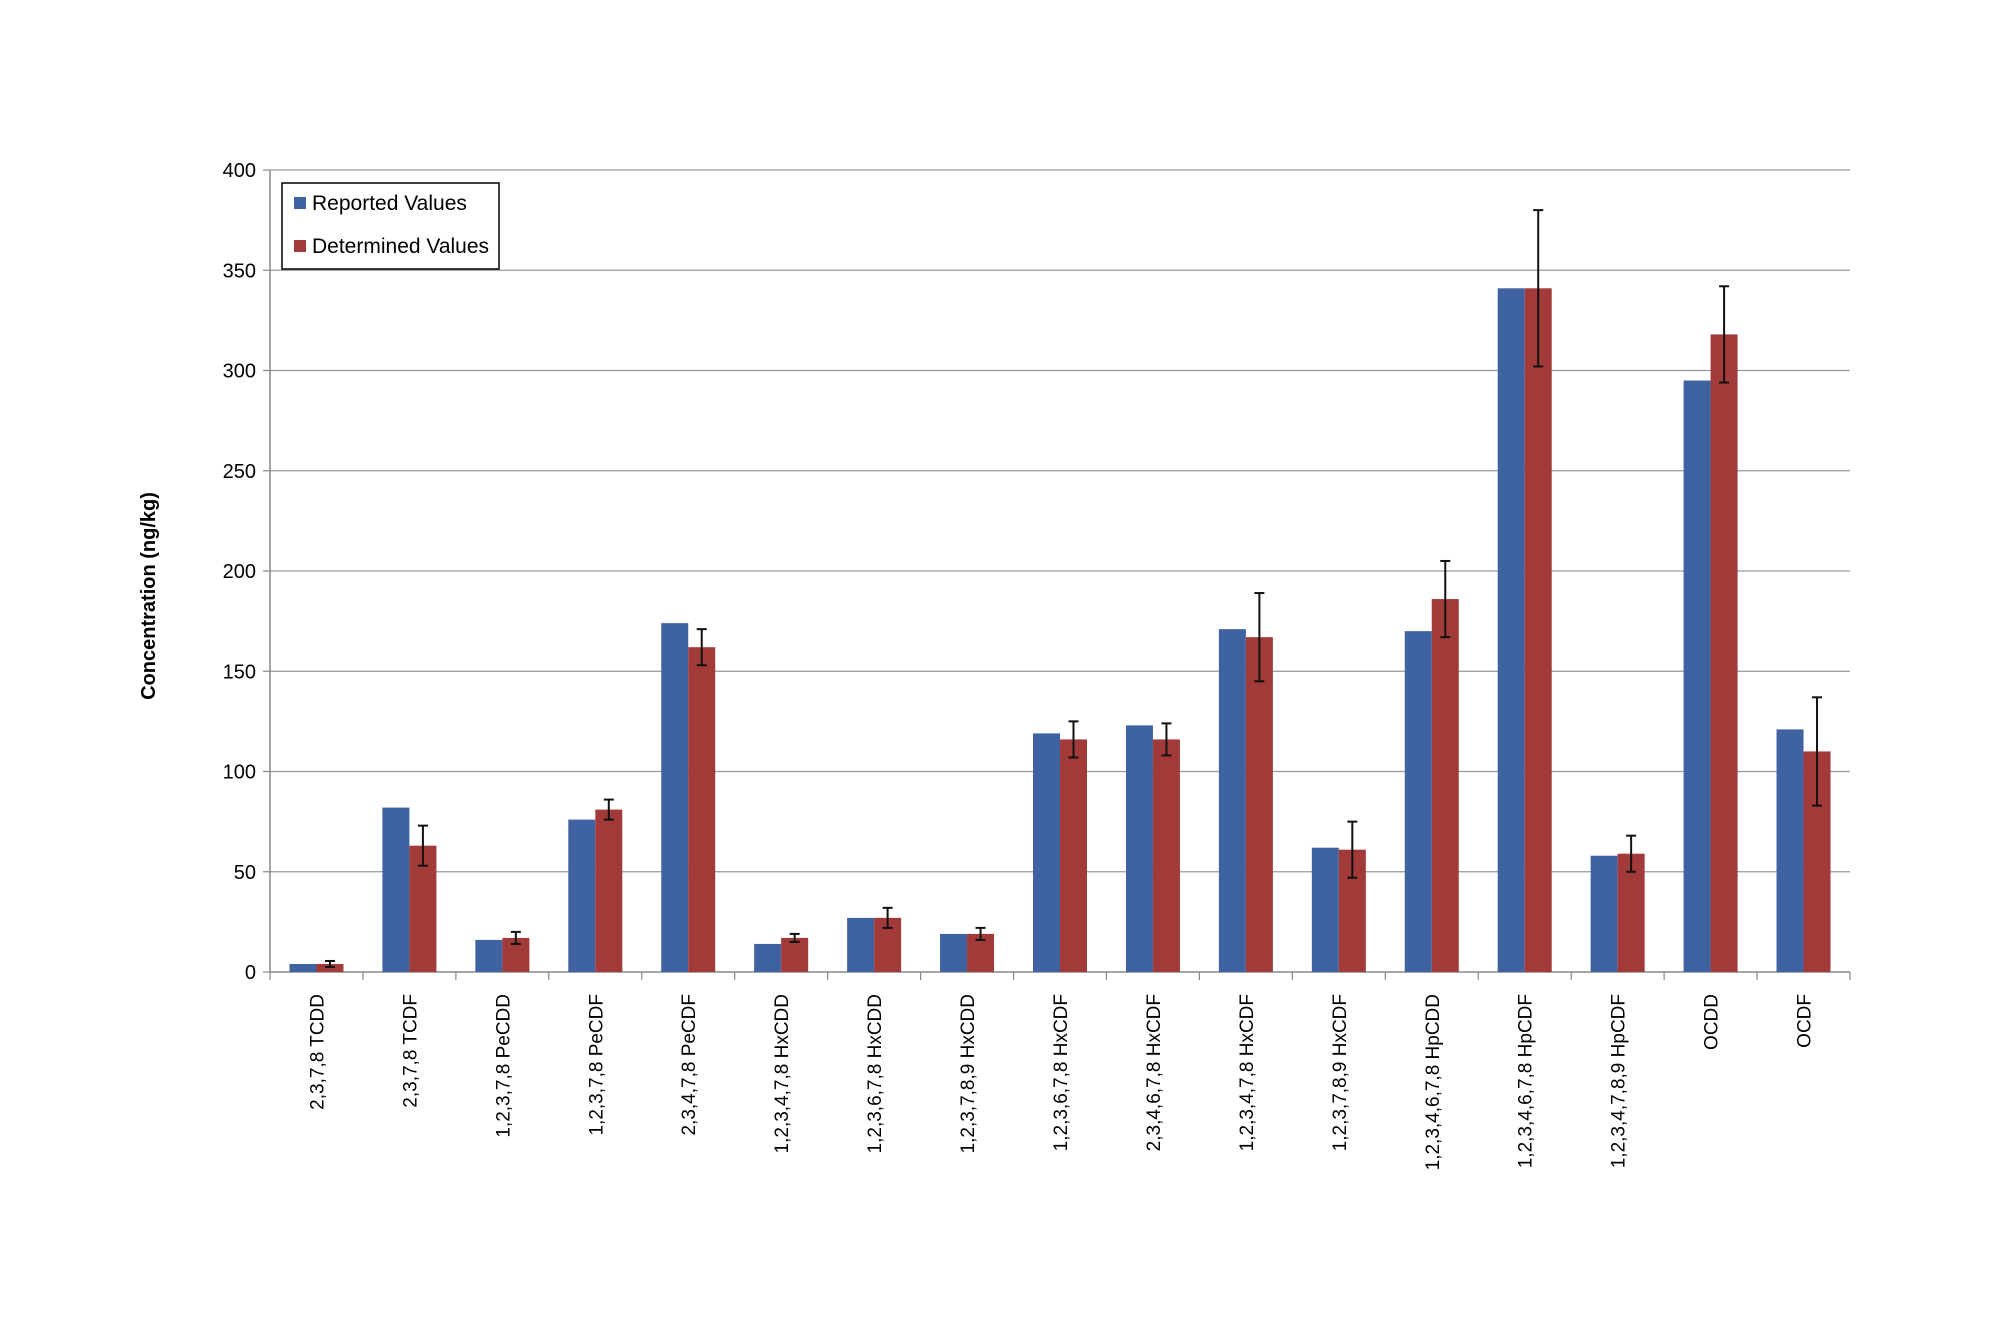 The width and height of the screenshot is (2000, 1333). Describe the element at coordinates (239, 472) in the screenshot. I see `y-tick-label: 250` at that location.